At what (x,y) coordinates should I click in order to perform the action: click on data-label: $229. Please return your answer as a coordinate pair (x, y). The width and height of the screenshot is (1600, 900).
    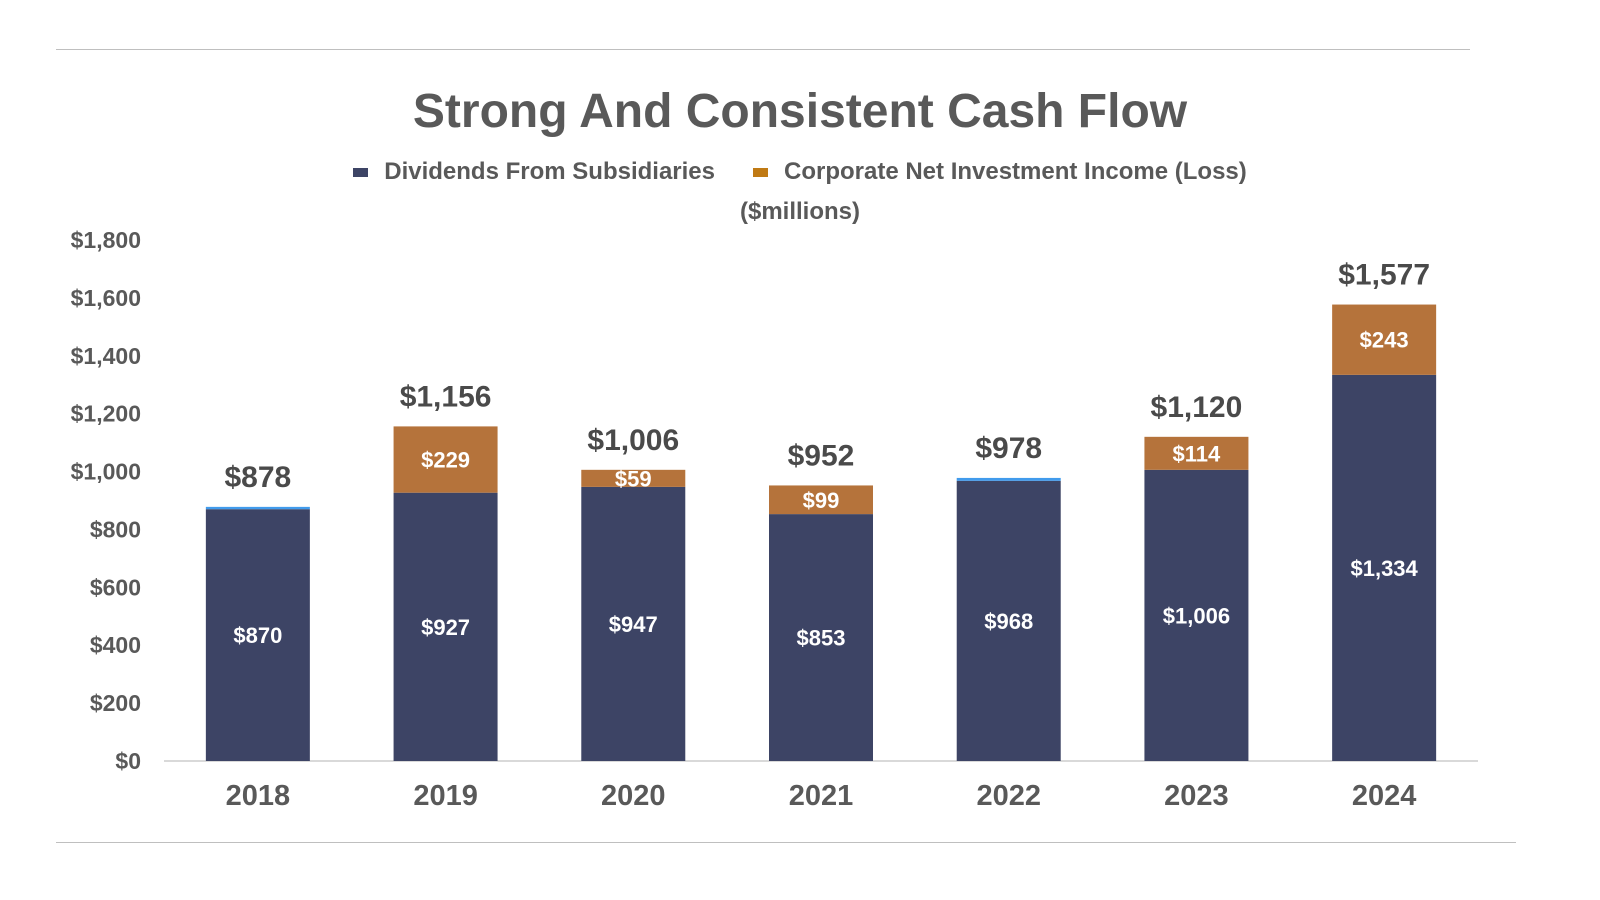
    Looking at the image, I should click on (445, 460).